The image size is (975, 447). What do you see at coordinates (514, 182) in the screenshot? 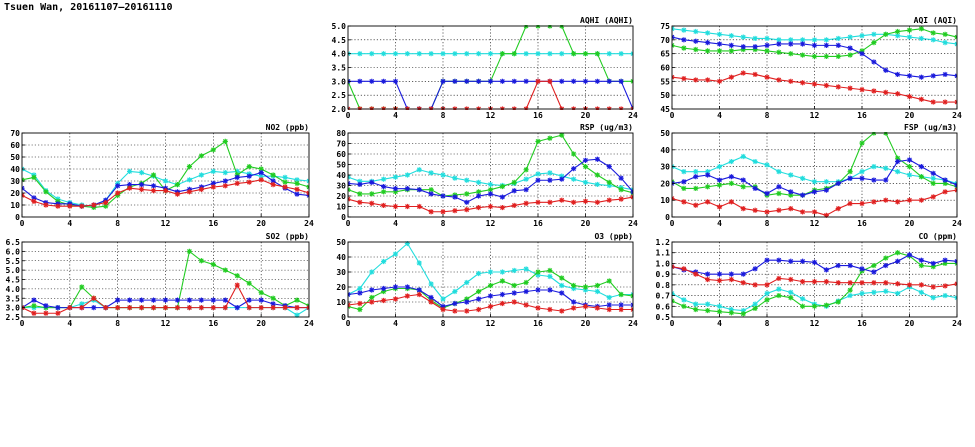
I see `rsp-green-point` at bounding box center [514, 182].